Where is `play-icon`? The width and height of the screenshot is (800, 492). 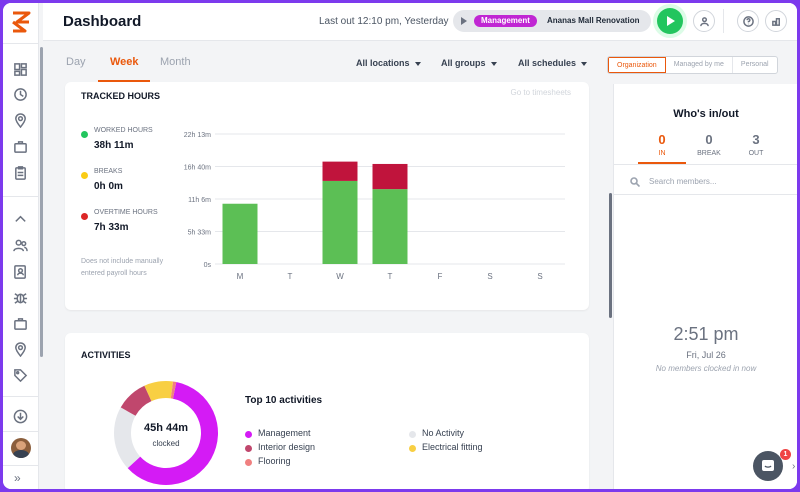
play-icon is located at coordinates (671, 21).